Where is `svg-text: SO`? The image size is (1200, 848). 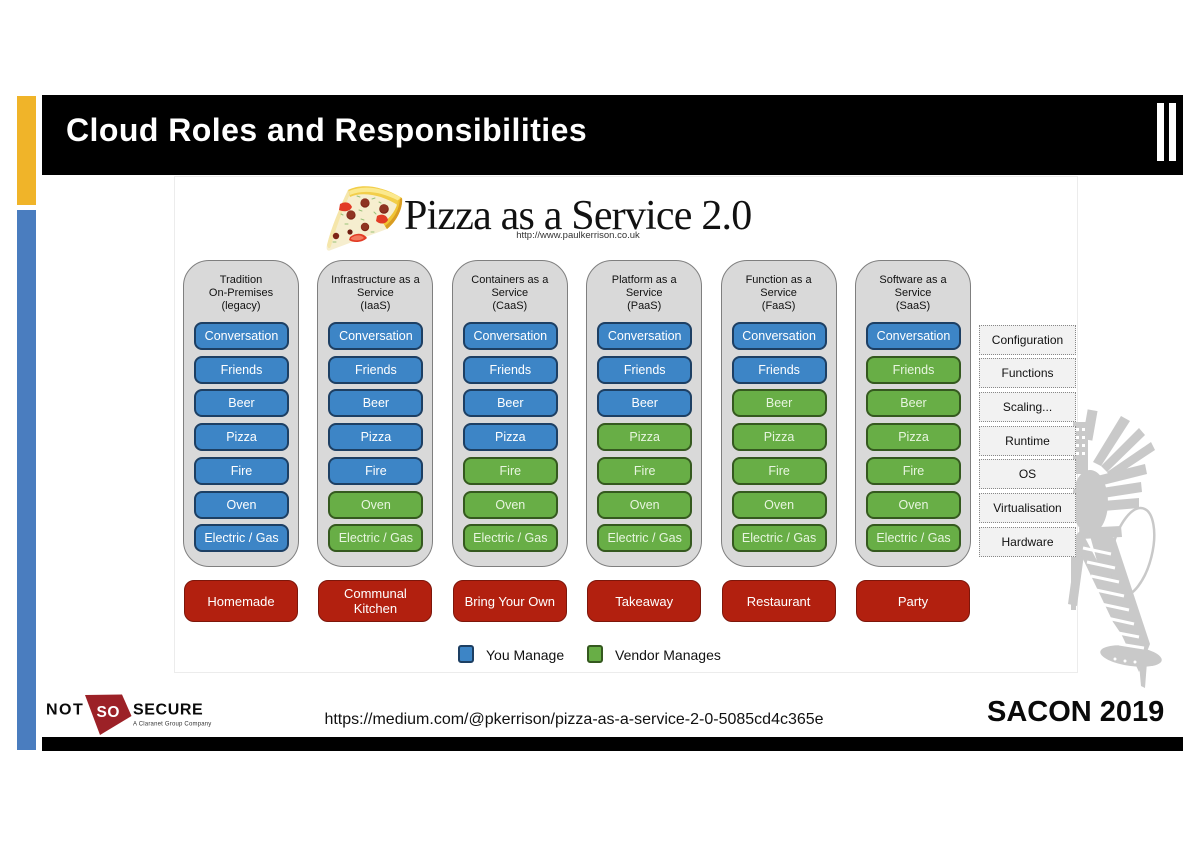
svg-text: SO is located at coordinates (108, 712).